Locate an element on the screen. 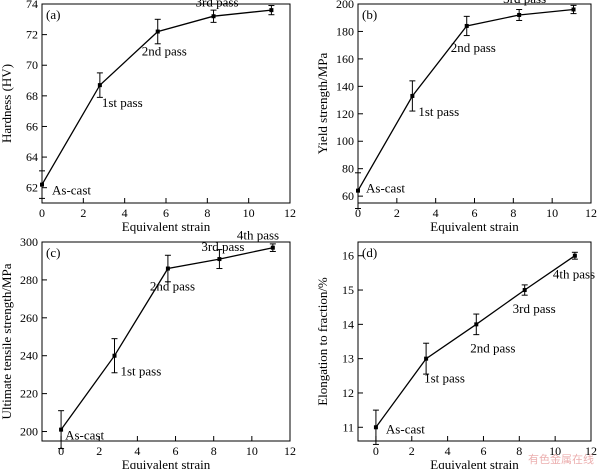  y-tick-label: 68 is located at coordinates (32, 96).